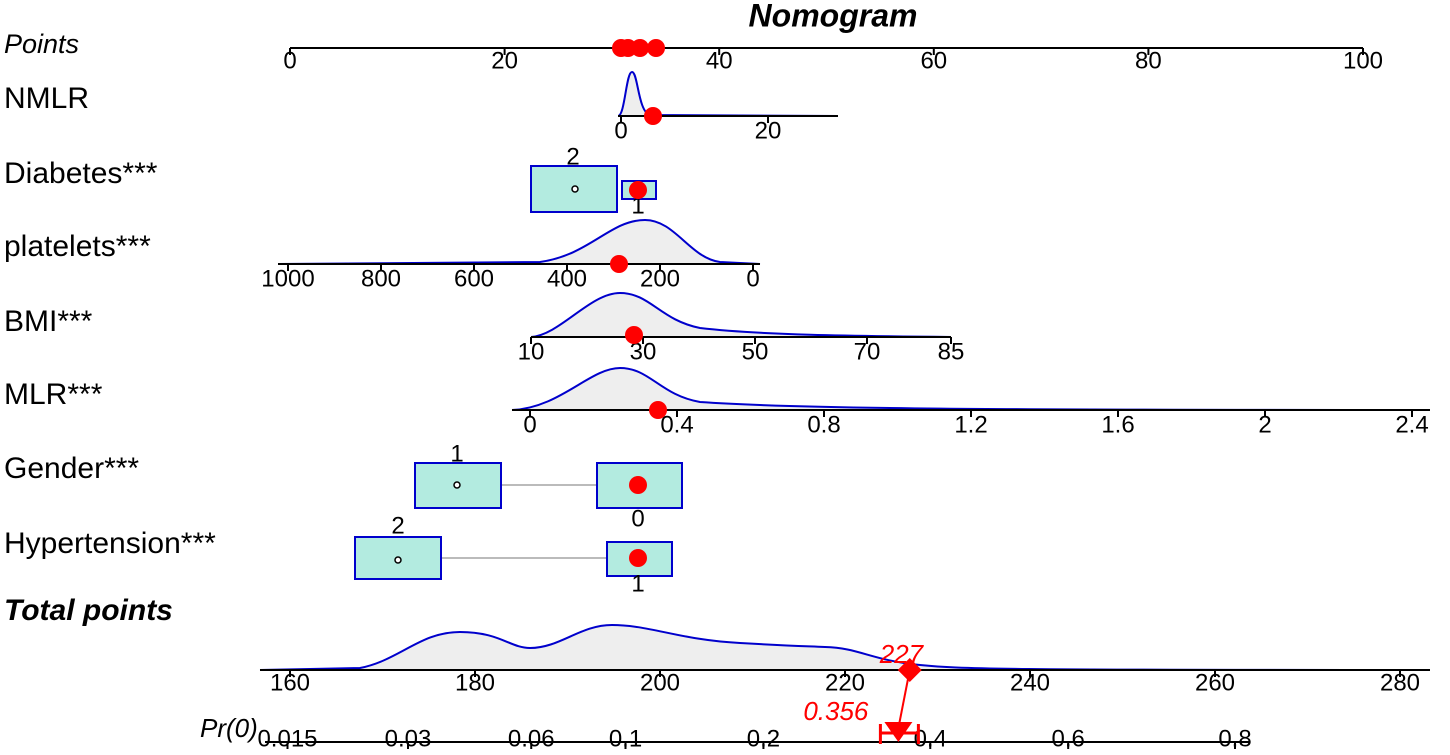 The width and height of the screenshot is (1450, 755). I want to click on tick-label: 40, so click(719, 60).